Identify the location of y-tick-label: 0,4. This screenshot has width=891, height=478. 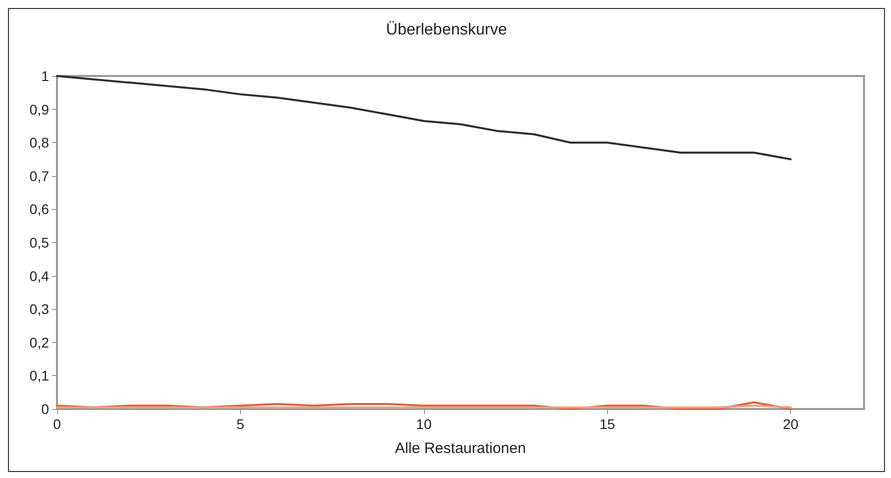
(40, 276).